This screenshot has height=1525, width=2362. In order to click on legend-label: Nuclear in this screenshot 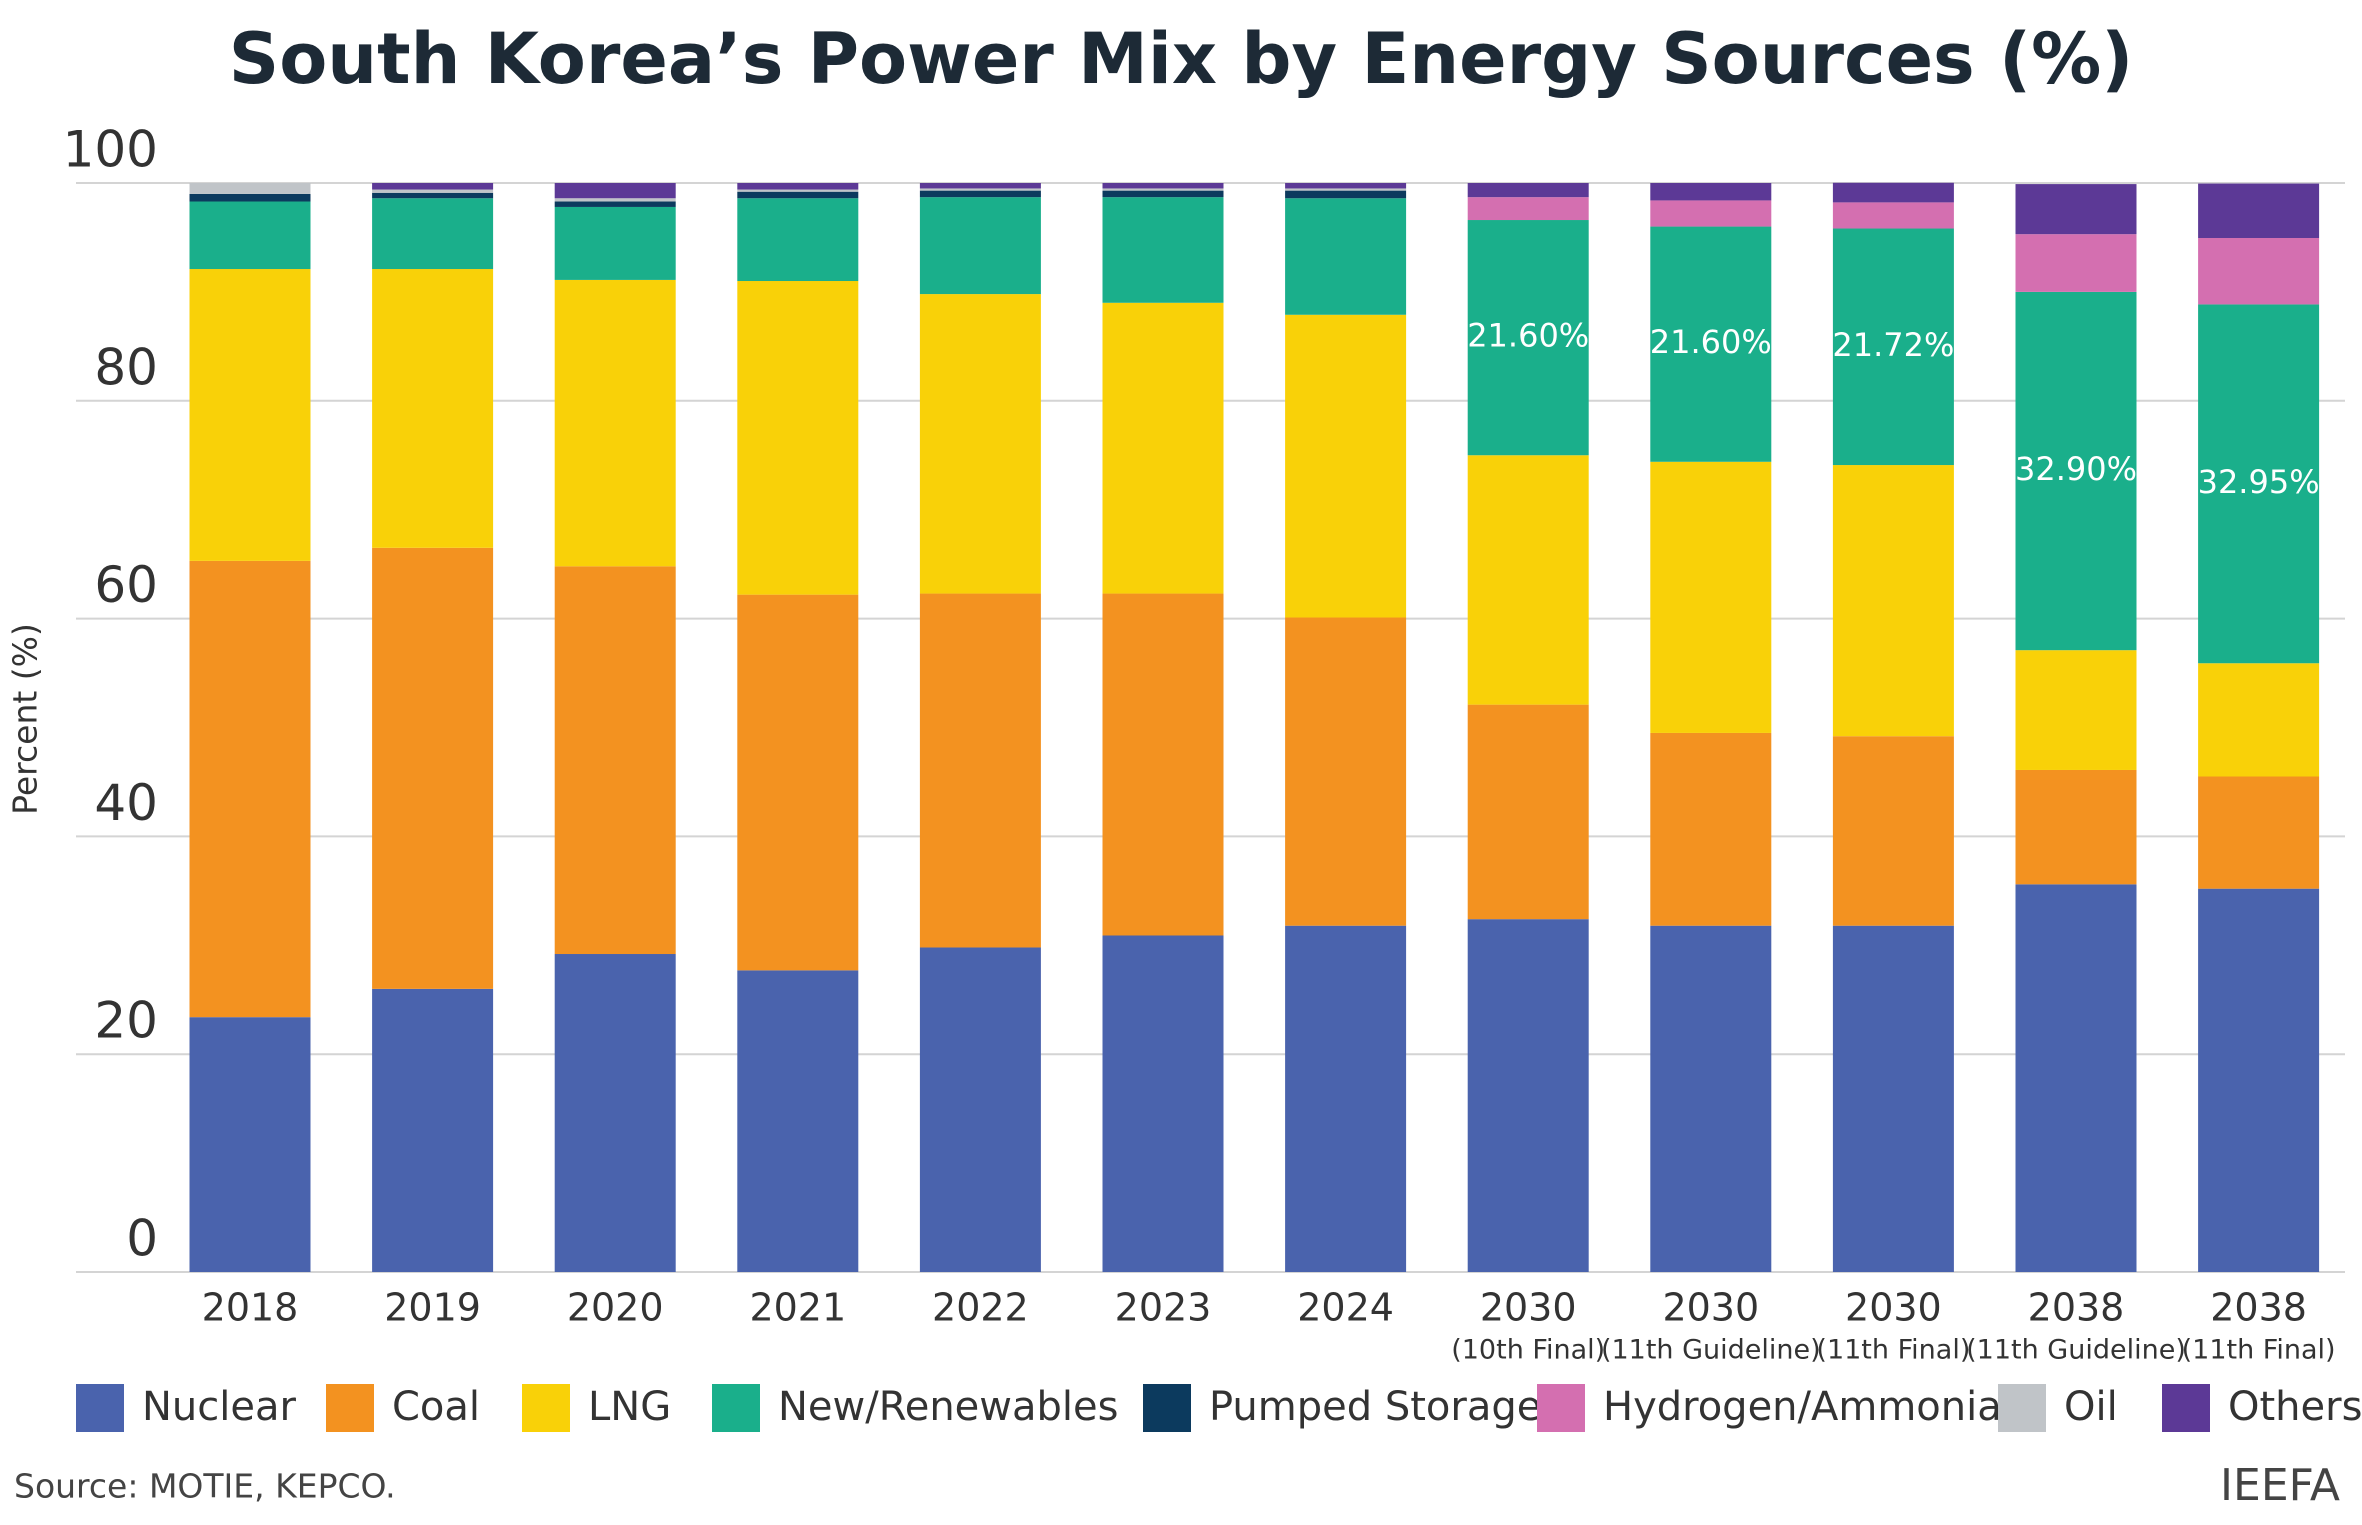, I will do `click(219, 1407)`.